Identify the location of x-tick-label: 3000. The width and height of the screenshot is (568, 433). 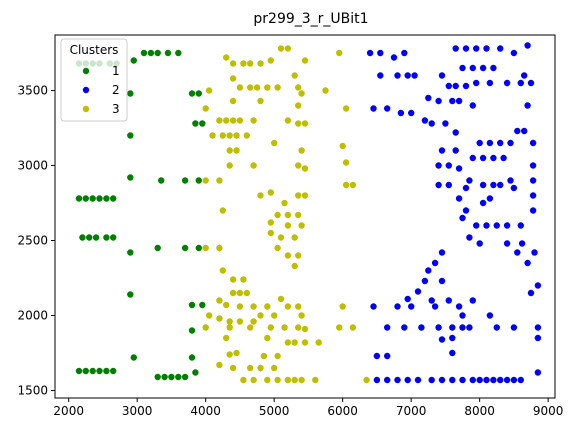
(137, 411).